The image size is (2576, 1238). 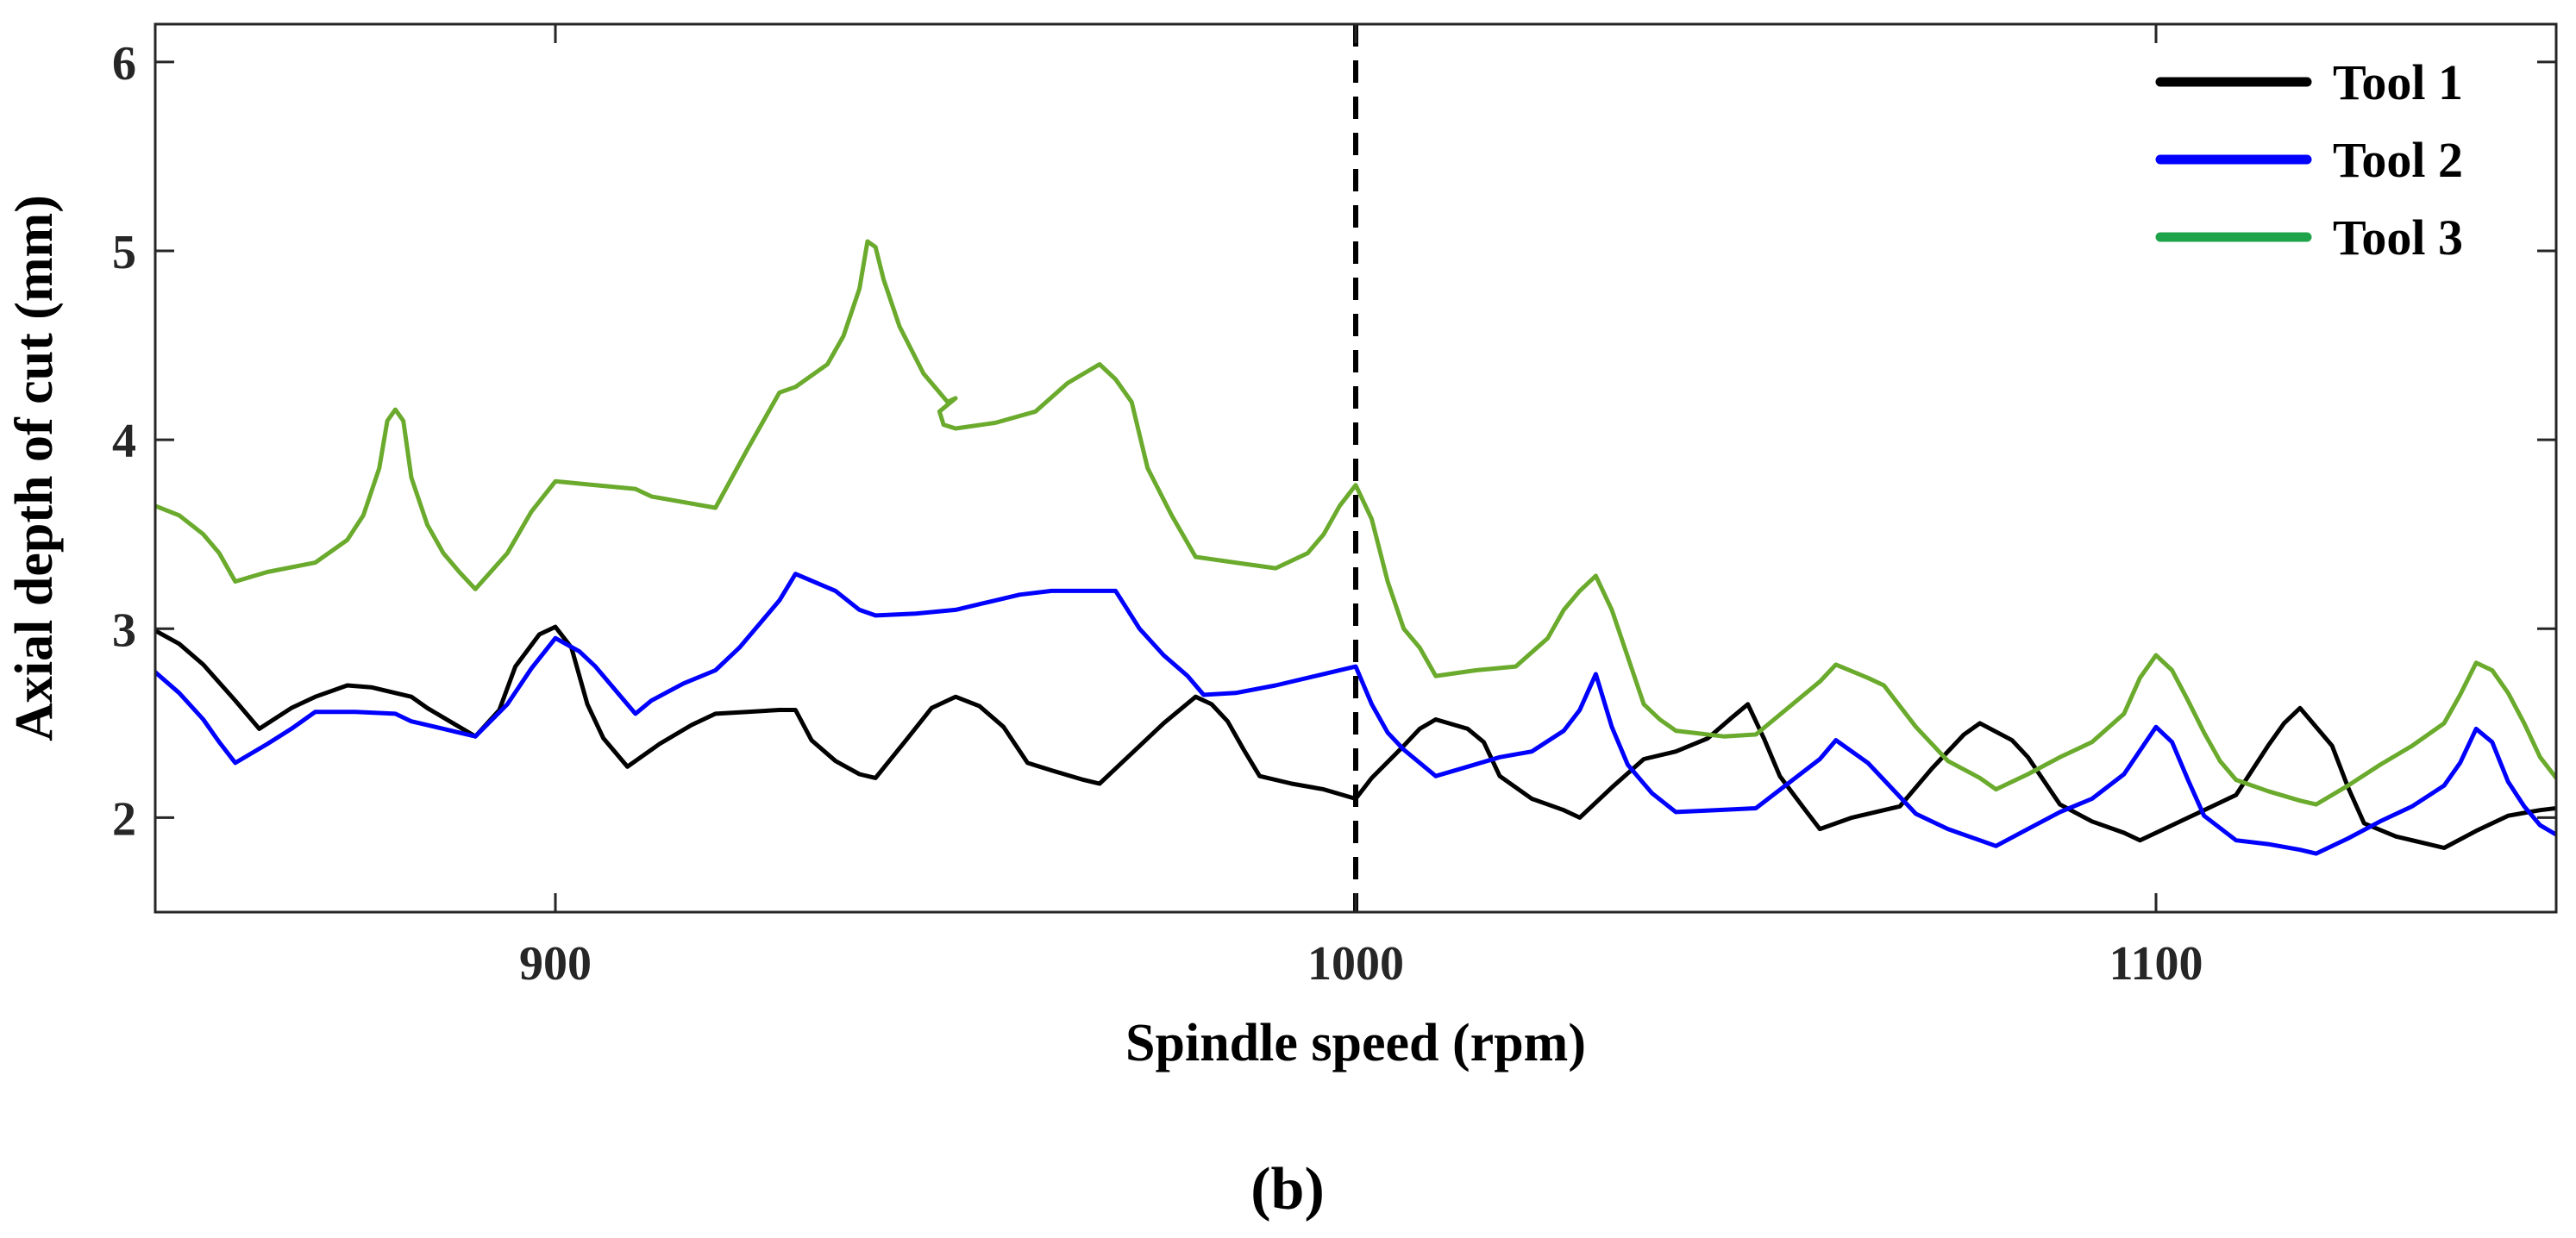 What do you see at coordinates (1355, 964) in the screenshot?
I see `x-tick-label: 1000` at bounding box center [1355, 964].